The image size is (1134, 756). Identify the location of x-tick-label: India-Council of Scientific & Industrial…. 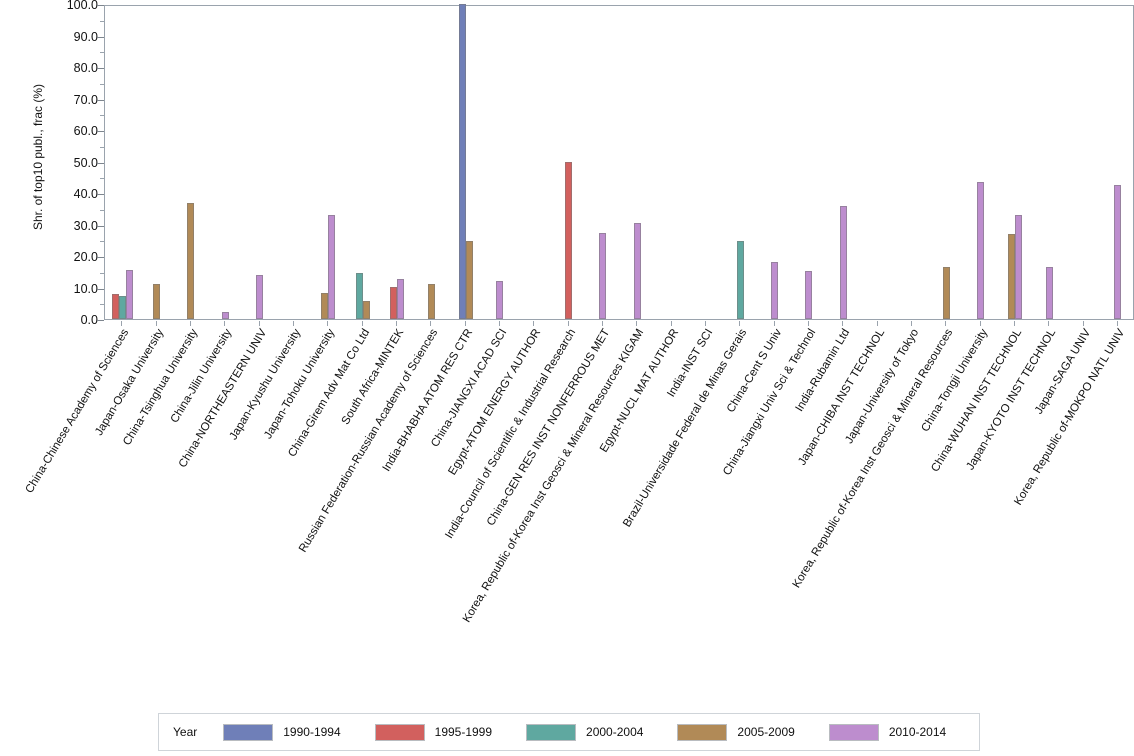
(510, 434).